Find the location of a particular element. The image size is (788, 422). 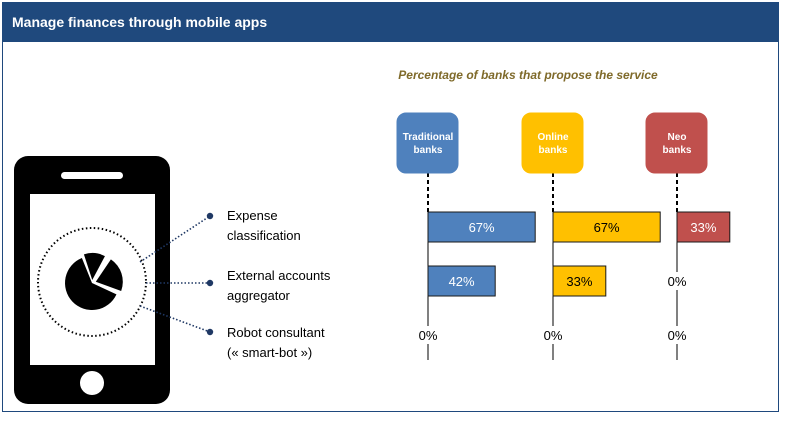

legend-label: Online is located at coordinates (553, 137).